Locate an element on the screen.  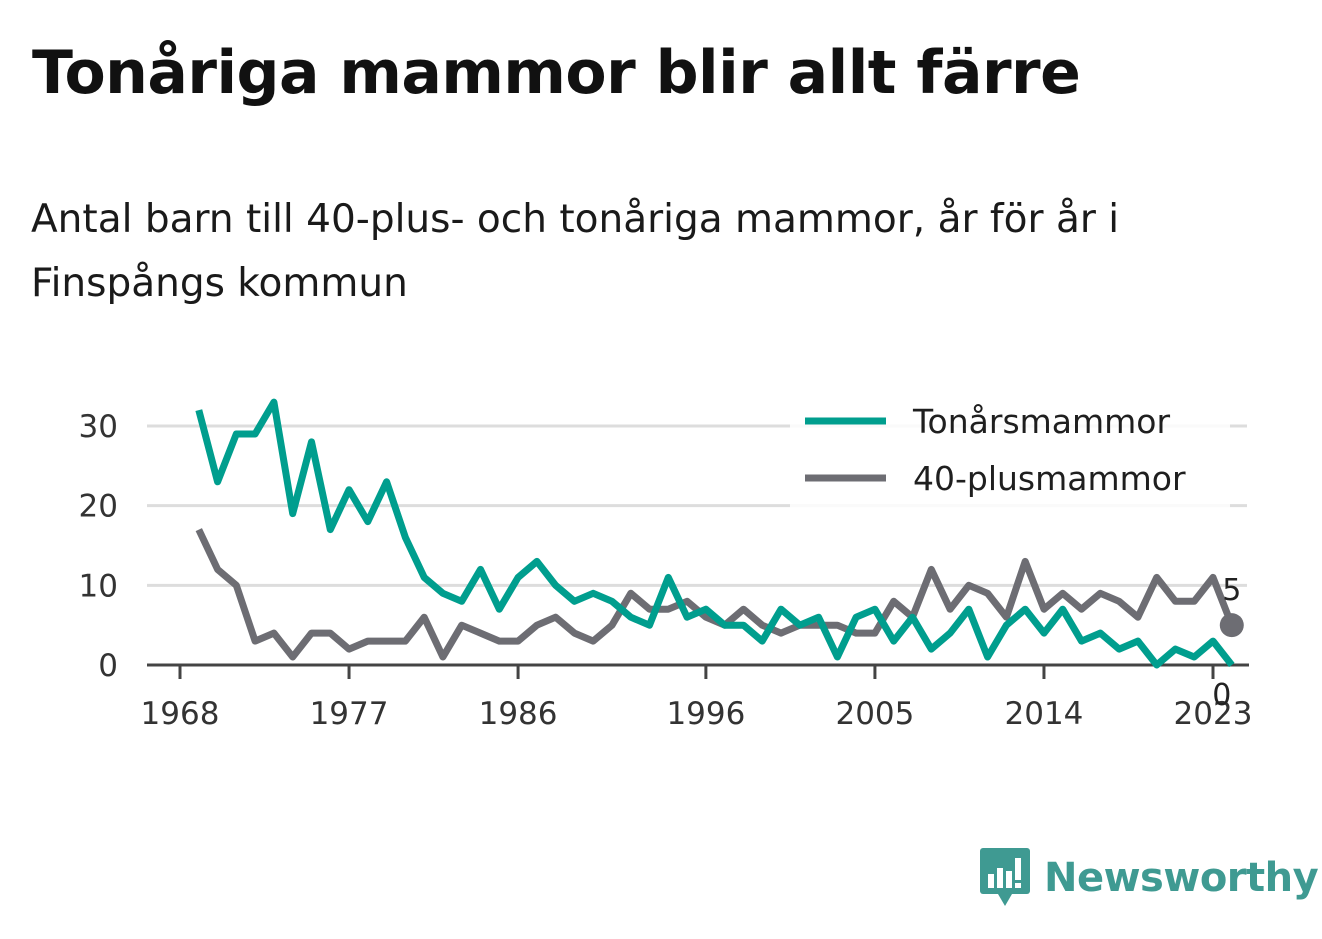
x-tick-label-2014: 2014 is located at coordinates (1044, 714).